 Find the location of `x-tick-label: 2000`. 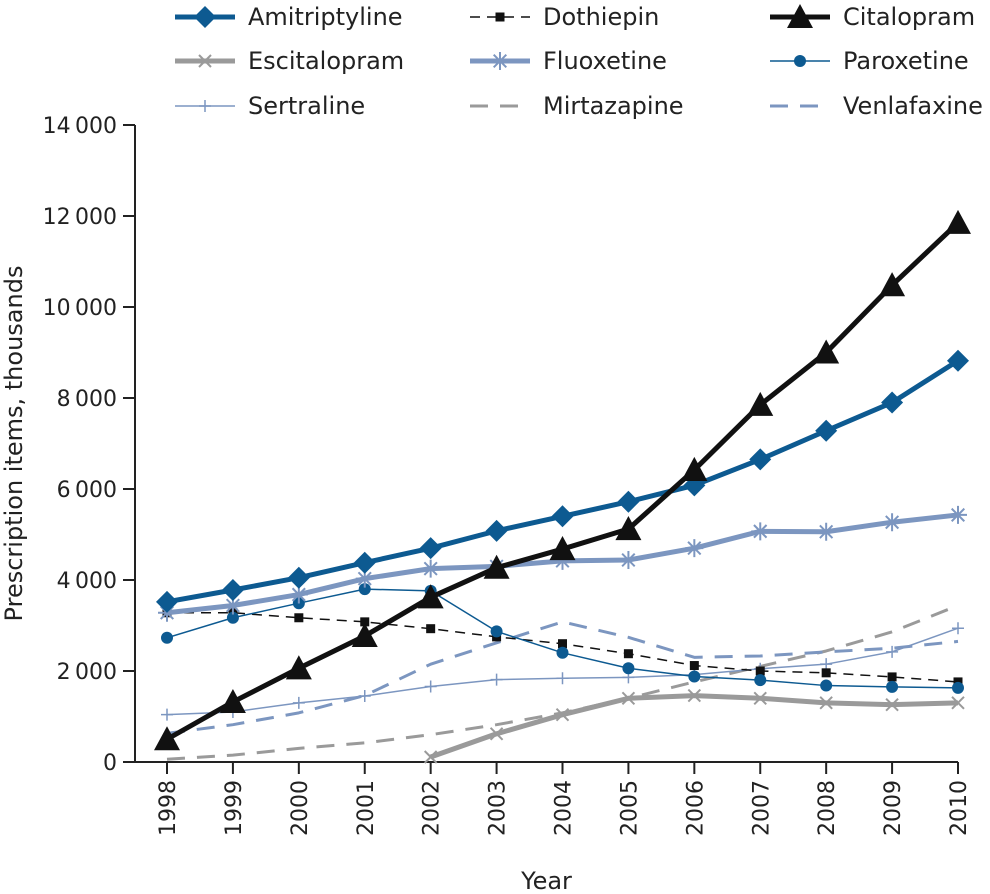

x-tick-label: 2000 is located at coordinates (300, 808).